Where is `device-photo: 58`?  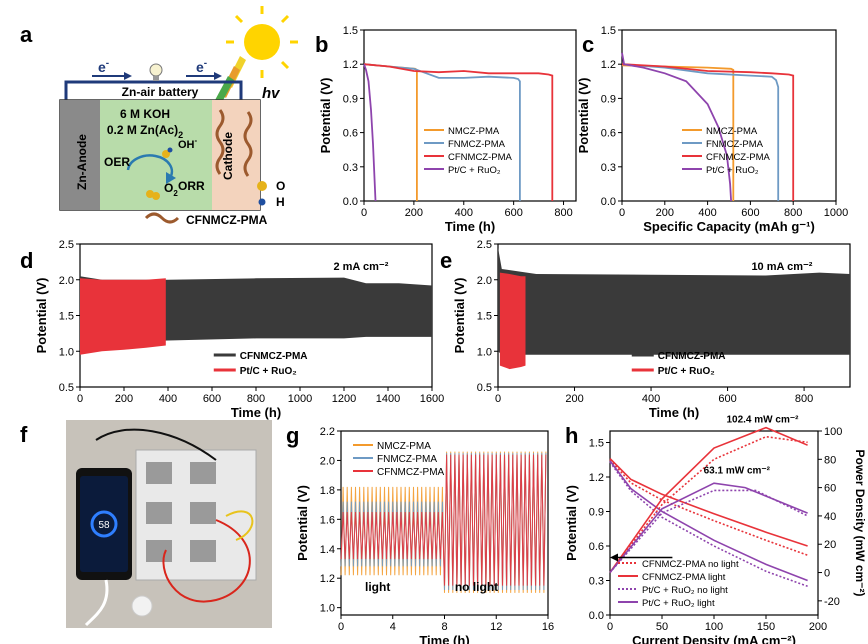
device-photo: 58 is located at coordinates (169, 524).